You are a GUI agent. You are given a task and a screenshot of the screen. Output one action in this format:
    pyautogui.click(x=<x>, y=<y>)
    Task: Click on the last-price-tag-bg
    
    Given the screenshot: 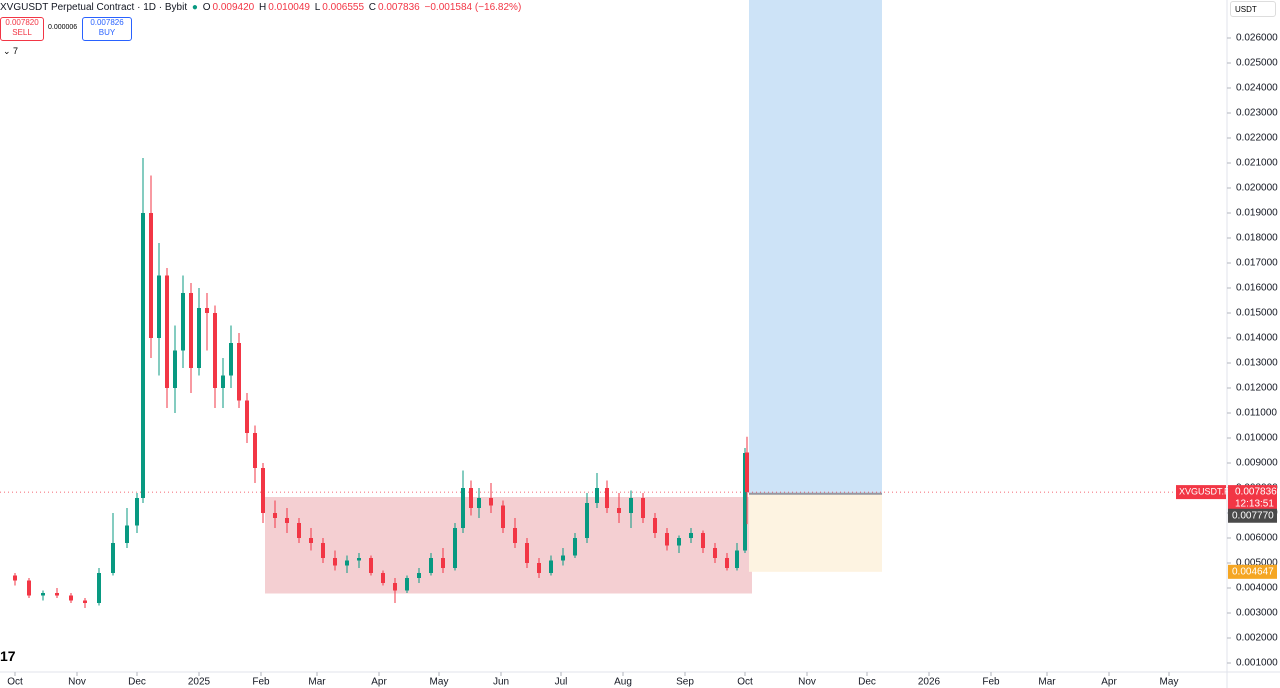 What is the action you would take?
    pyautogui.click(x=1252, y=498)
    